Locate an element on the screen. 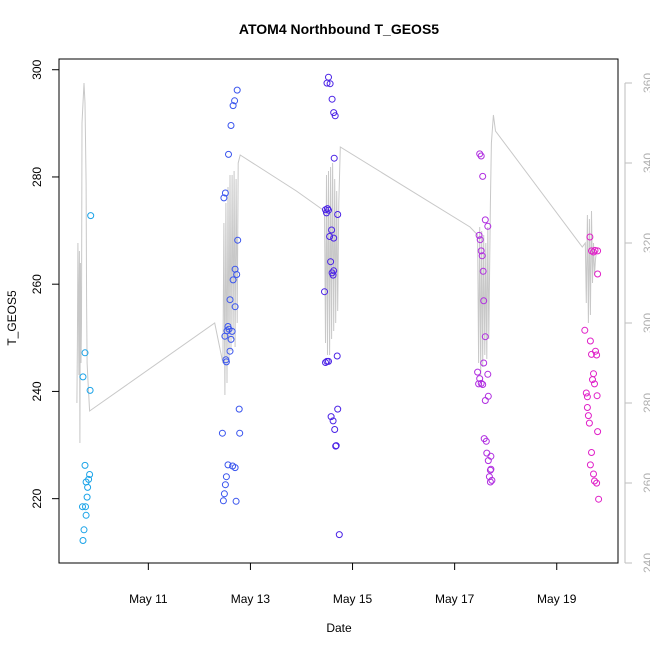  y2-tick-label: 280 is located at coordinates (645, 403).